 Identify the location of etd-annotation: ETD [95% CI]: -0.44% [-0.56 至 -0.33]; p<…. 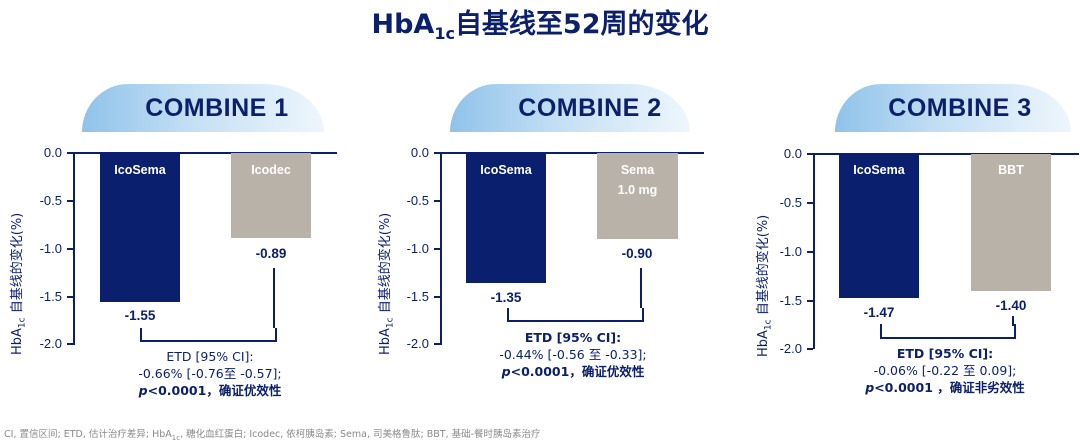
(573, 354).